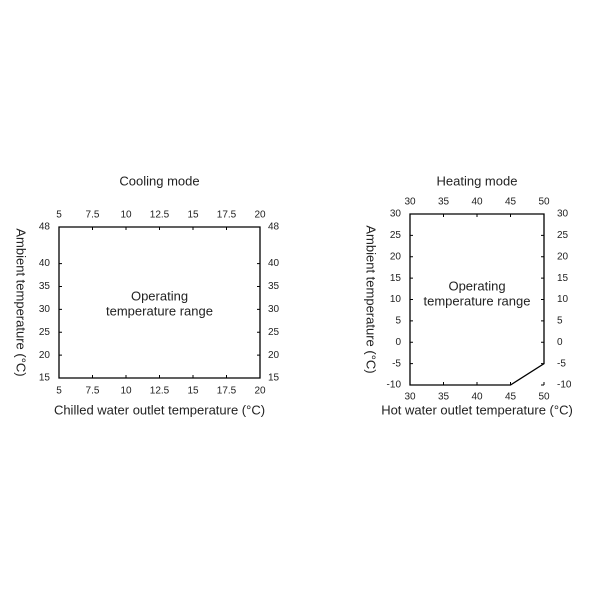 Image resolution: width=600 pixels, height=600 pixels. Describe the element at coordinates (159, 409) in the screenshot. I see `x-axis-label: Chilled water outlet temperature (°C)` at that location.